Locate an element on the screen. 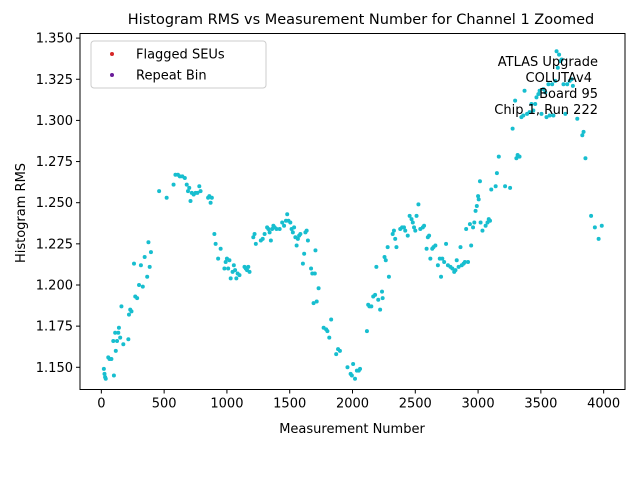 The image size is (640, 480). legend-marker-repeat-bin is located at coordinates (112, 75).